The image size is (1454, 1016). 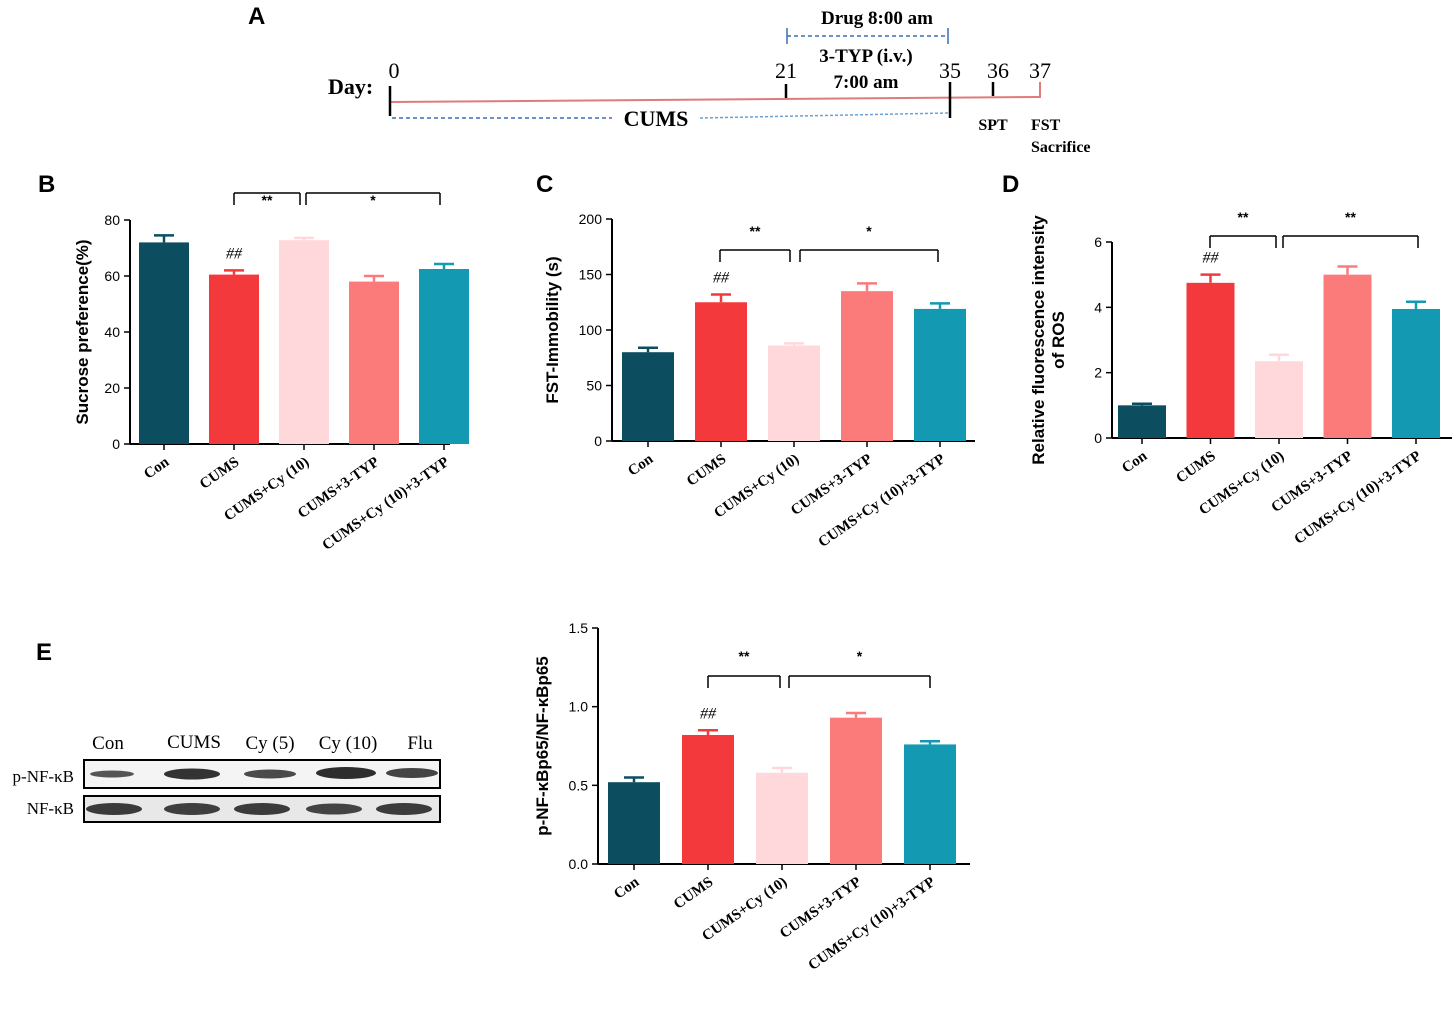 What do you see at coordinates (591, 275) in the screenshot?
I see `y-tick-label: 150` at bounding box center [591, 275].